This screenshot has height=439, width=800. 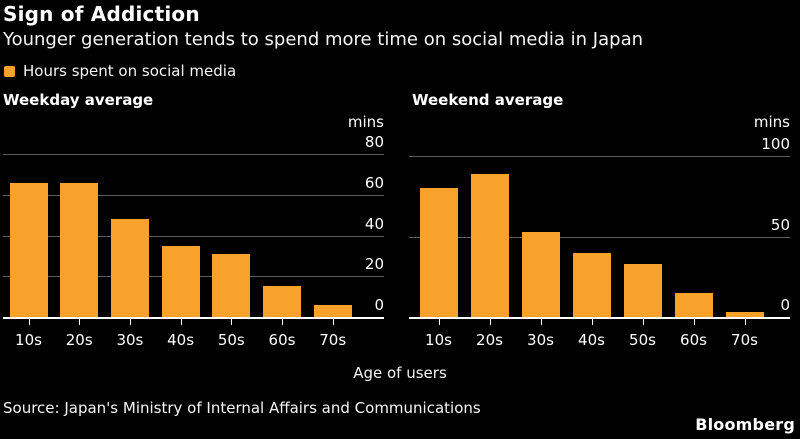 I want to click on page-title: Sign of Addiction, so click(x=101, y=14).